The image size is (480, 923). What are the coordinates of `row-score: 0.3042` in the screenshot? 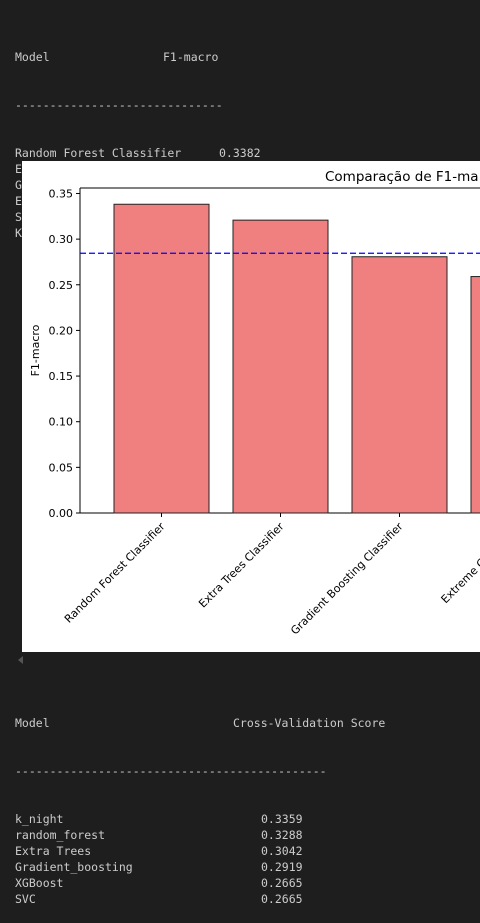 It's located at (282, 851).